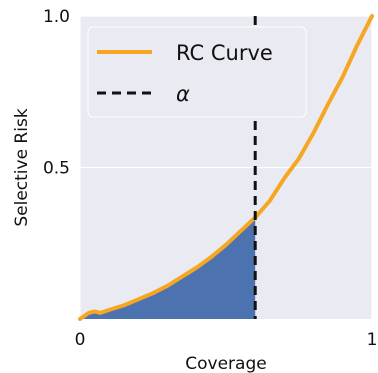  What do you see at coordinates (80, 340) in the screenshot?
I see `x-tick-label-0: 0` at bounding box center [80, 340].